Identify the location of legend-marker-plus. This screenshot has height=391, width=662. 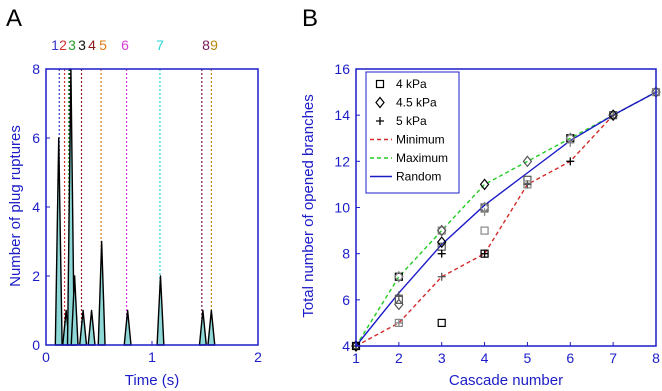
(380, 121).